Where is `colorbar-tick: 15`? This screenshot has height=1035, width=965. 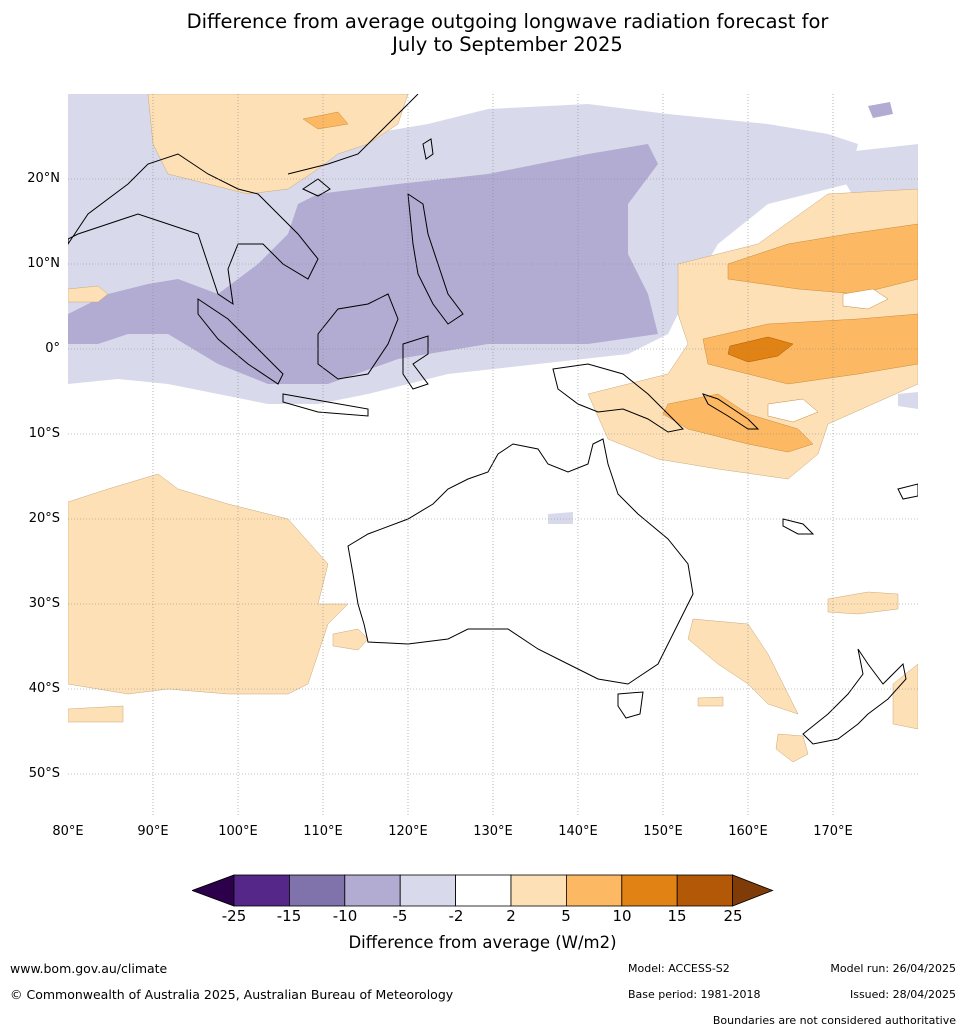 colorbar-tick: 15 is located at coordinates (677, 916).